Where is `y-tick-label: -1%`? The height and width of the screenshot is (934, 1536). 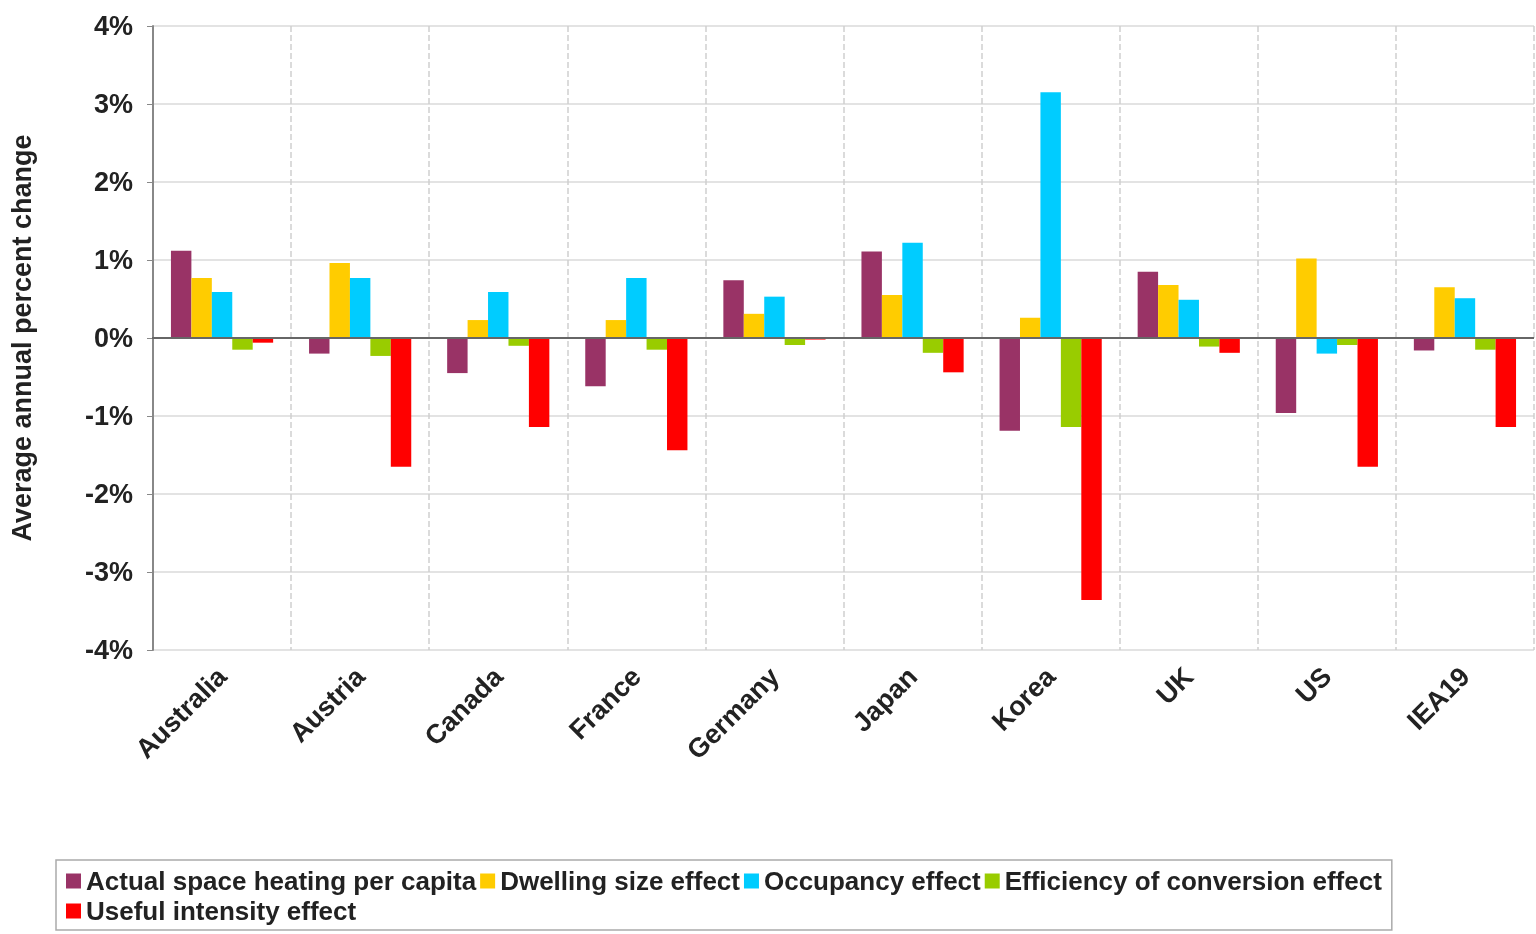
y-tick-label: -1% is located at coordinates (108, 416).